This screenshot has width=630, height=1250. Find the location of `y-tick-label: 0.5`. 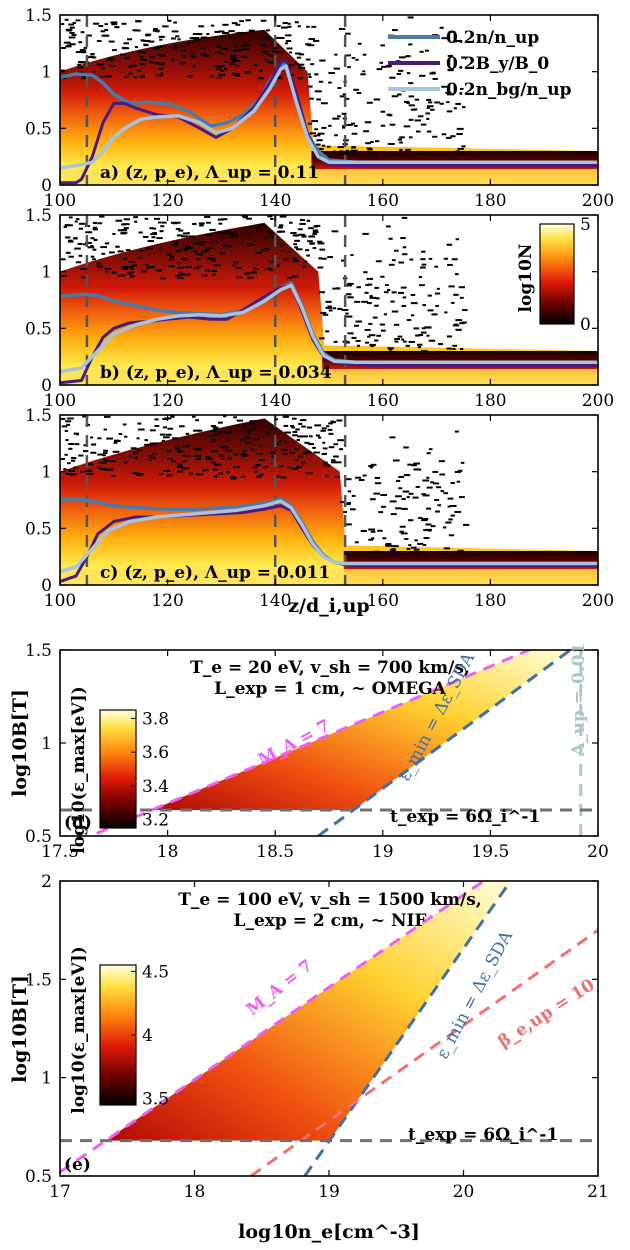

y-tick-label: 0.5 is located at coordinates (38, 329).